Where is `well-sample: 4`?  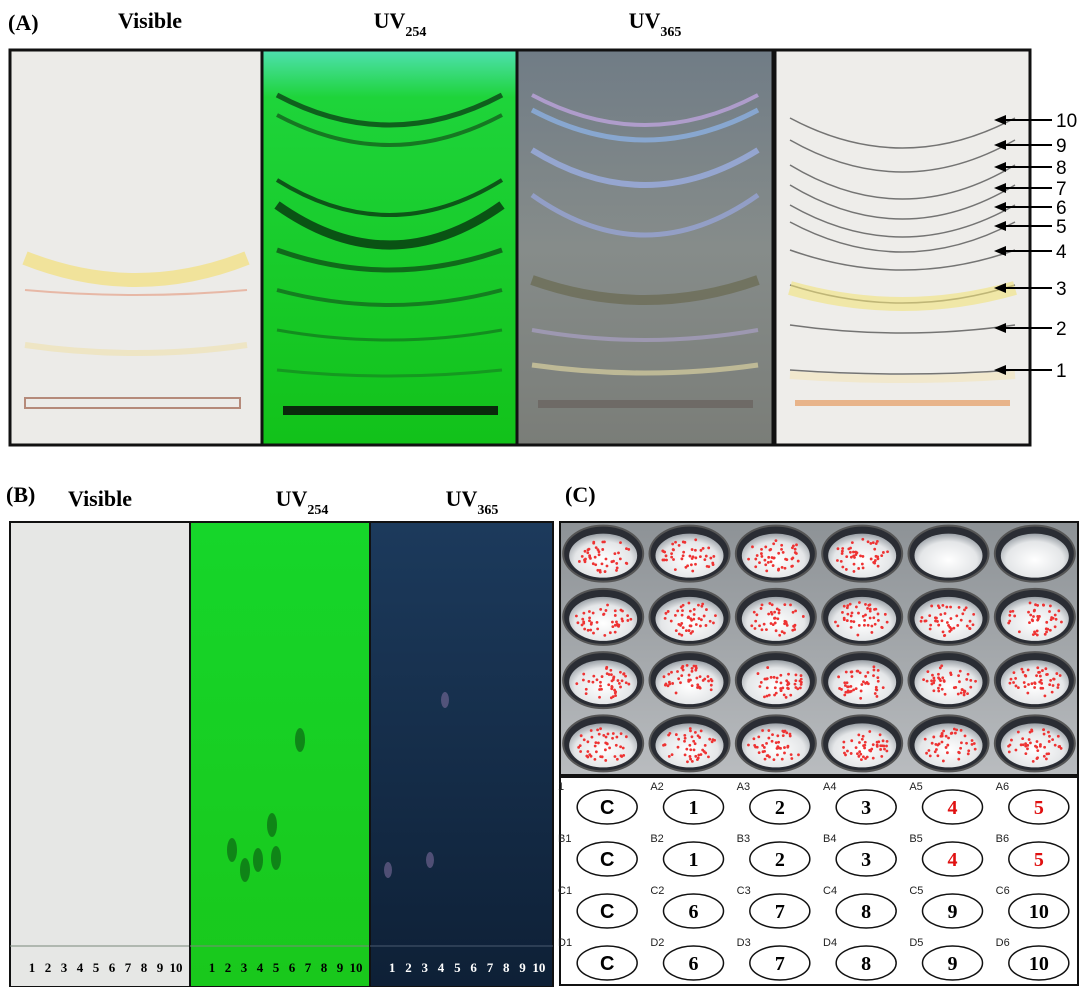
well-sample: 4 is located at coordinates (953, 808).